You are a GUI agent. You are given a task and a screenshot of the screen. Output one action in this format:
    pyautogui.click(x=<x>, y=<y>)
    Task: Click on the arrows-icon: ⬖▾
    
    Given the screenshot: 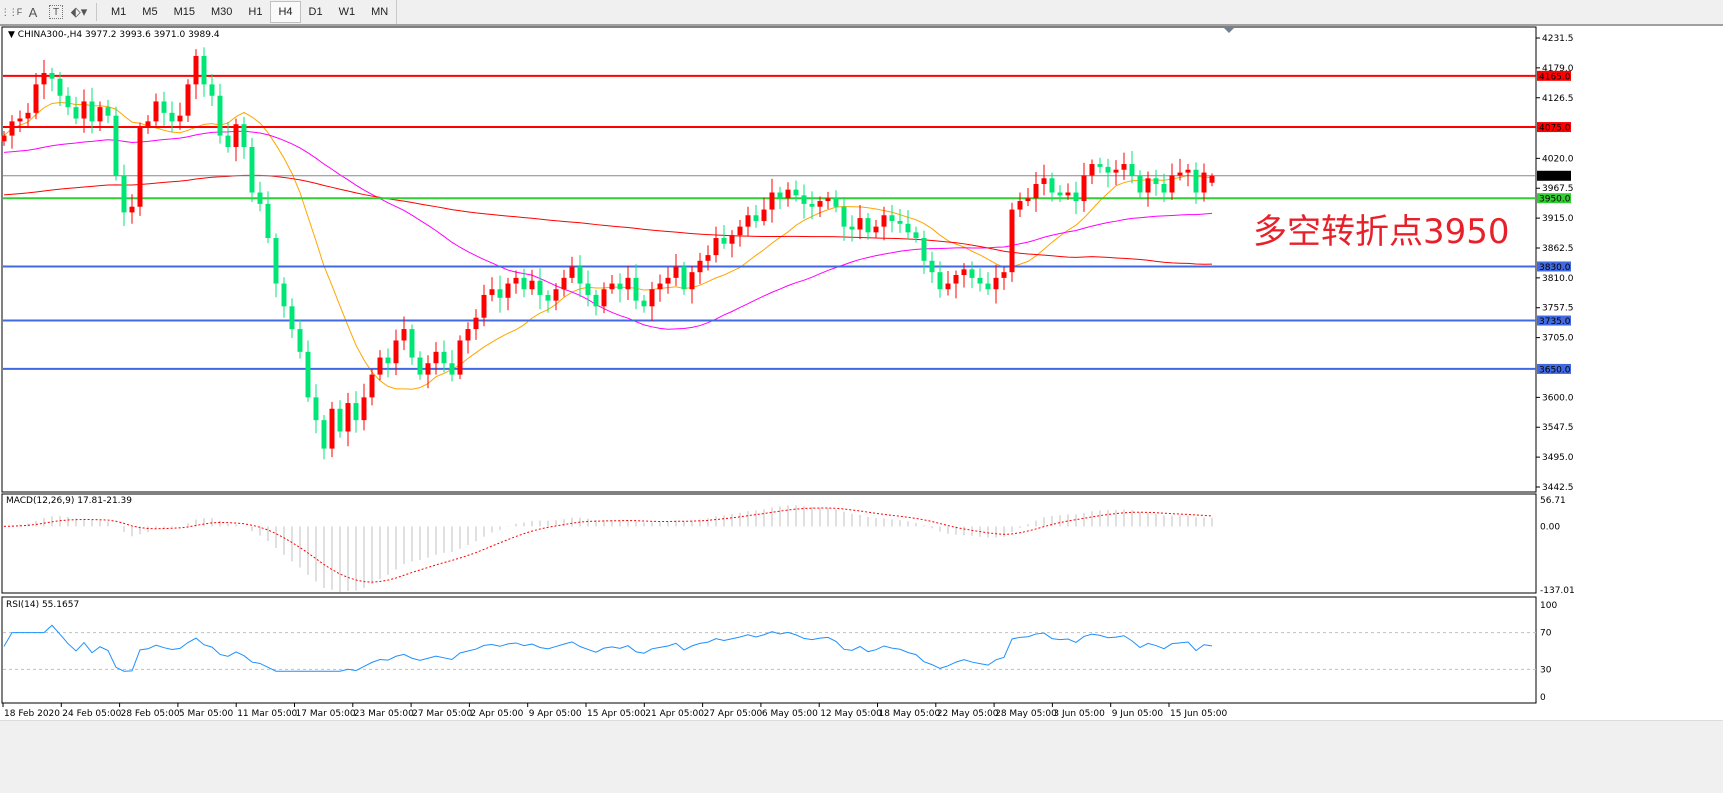 What is the action you would take?
    pyautogui.click(x=79, y=11)
    